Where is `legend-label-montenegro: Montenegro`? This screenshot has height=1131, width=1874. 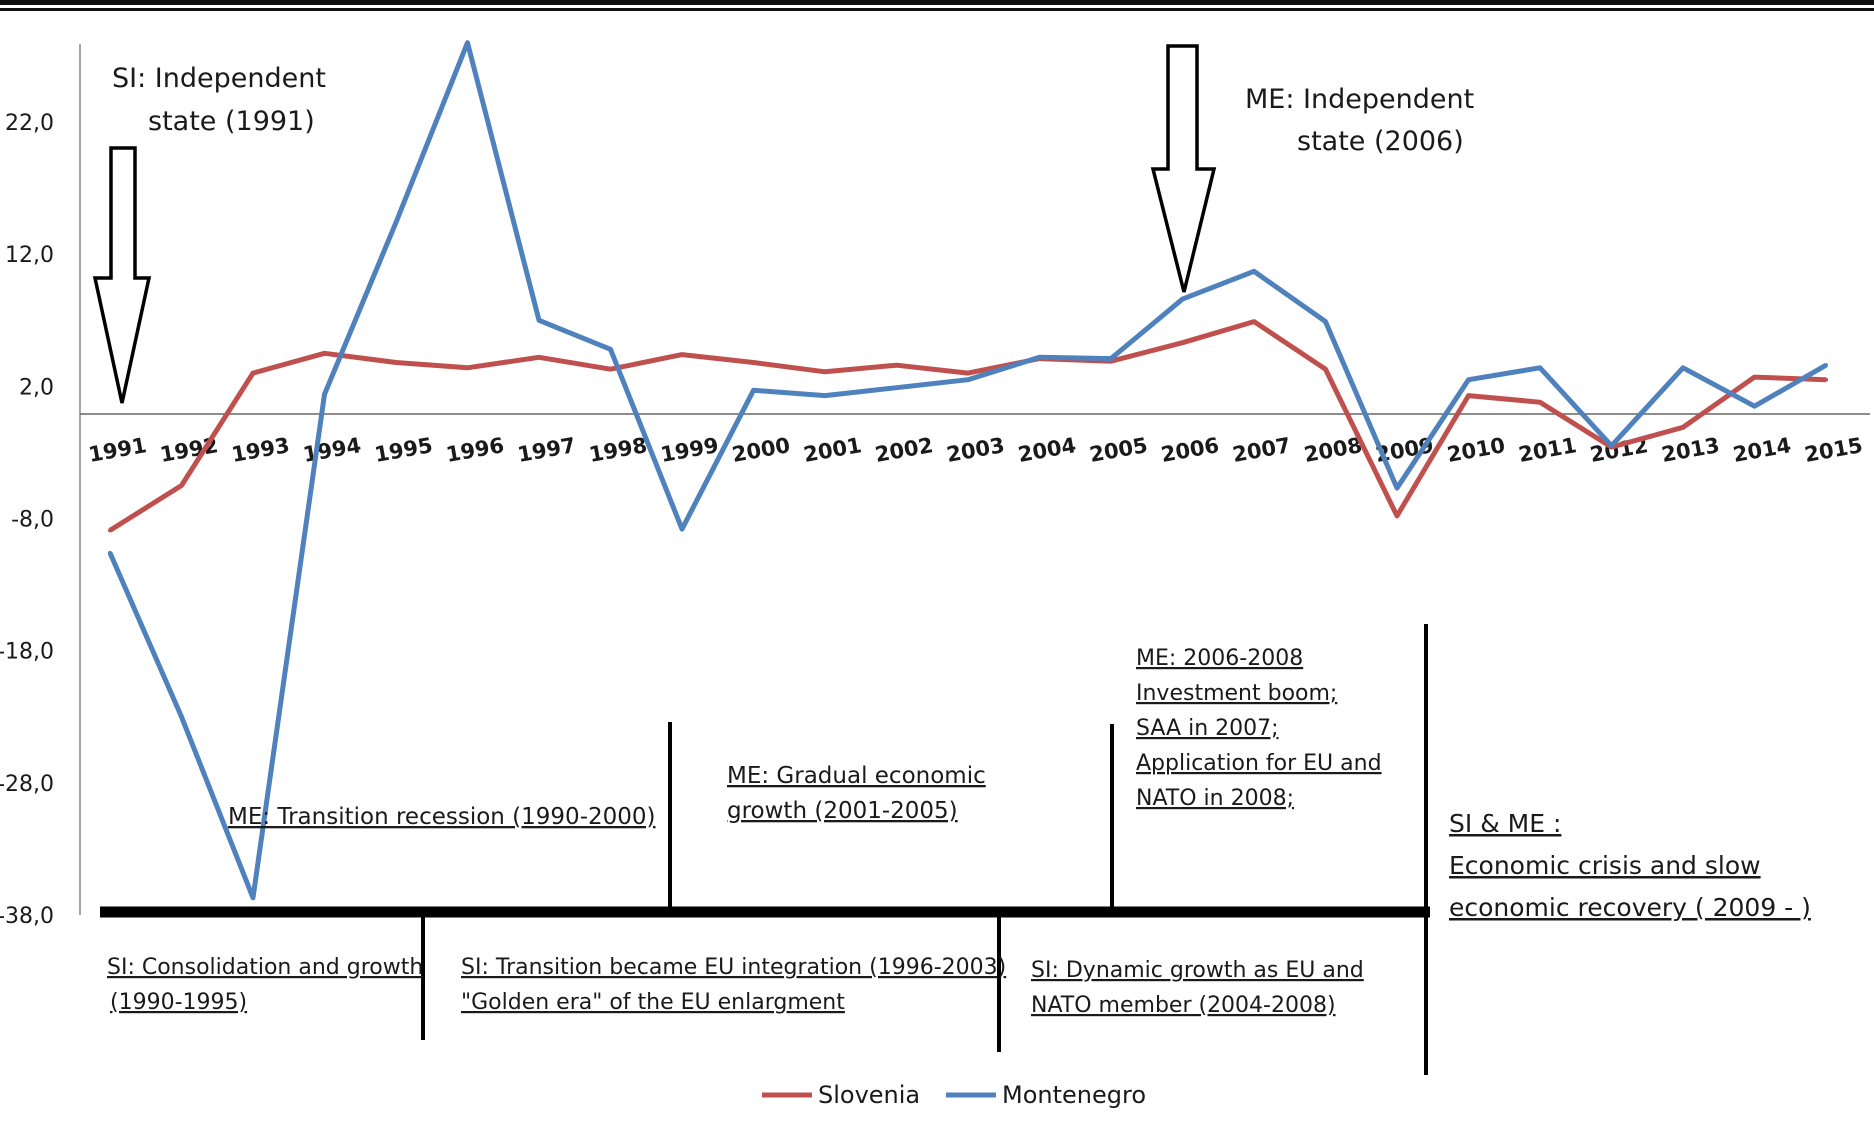 legend-label-montenegro: Montenegro is located at coordinates (1074, 1095).